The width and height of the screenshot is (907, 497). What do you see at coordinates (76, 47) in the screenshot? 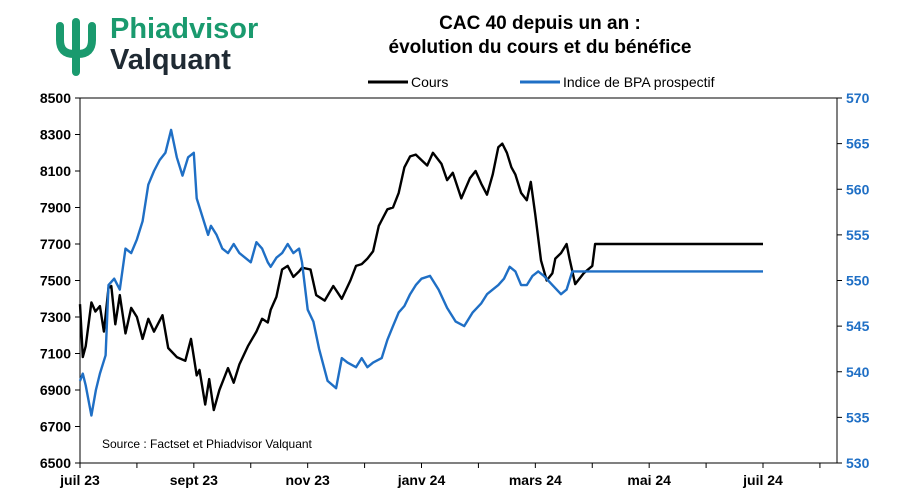
I see `phi-logo-icon` at bounding box center [76, 47].